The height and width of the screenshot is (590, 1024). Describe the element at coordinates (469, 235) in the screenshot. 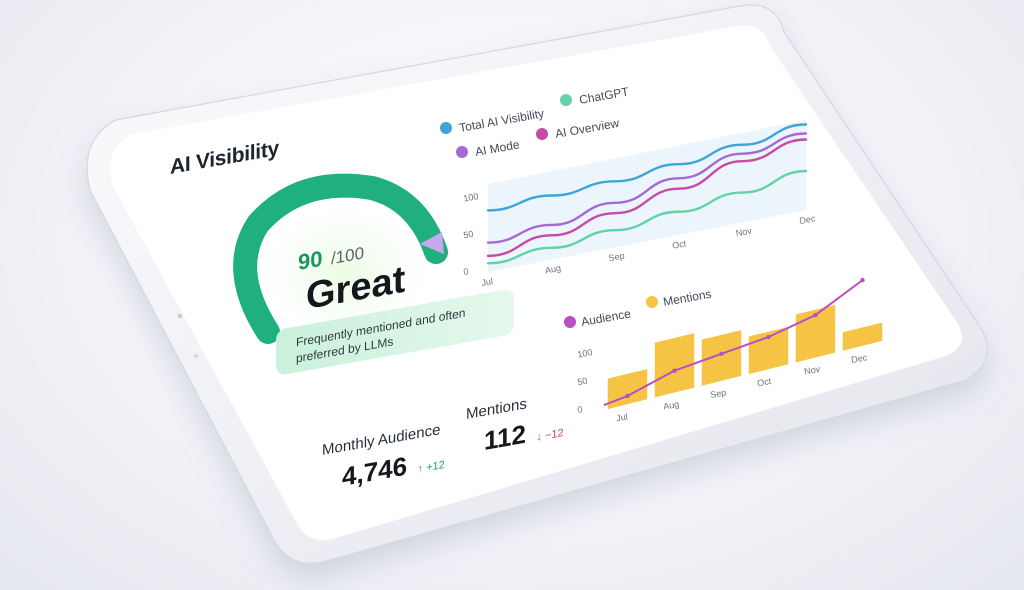

I see `line-y-tick: 50` at that location.